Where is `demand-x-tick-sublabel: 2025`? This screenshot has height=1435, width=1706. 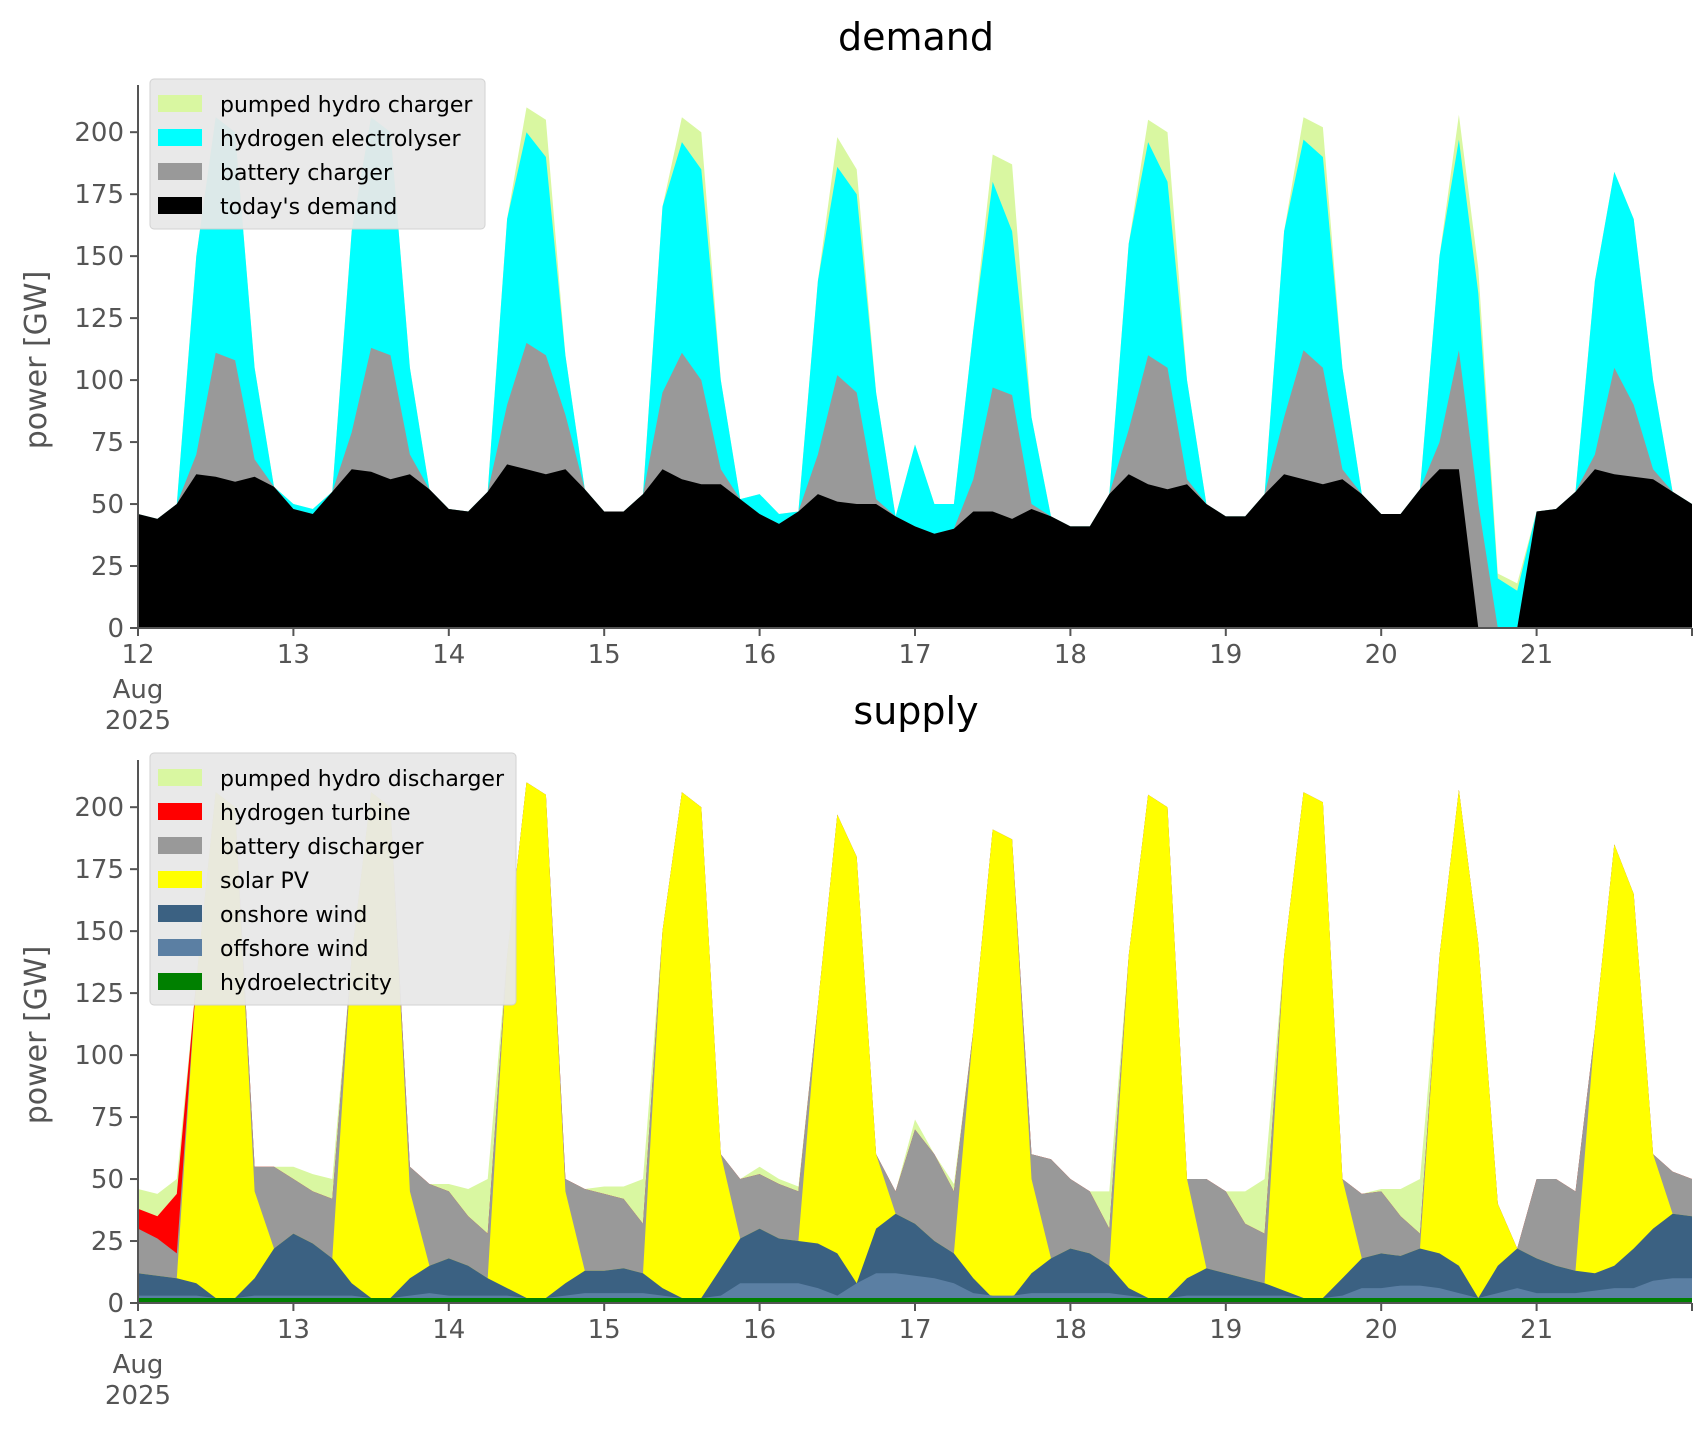 demand-x-tick-sublabel: 2025 is located at coordinates (138, 721).